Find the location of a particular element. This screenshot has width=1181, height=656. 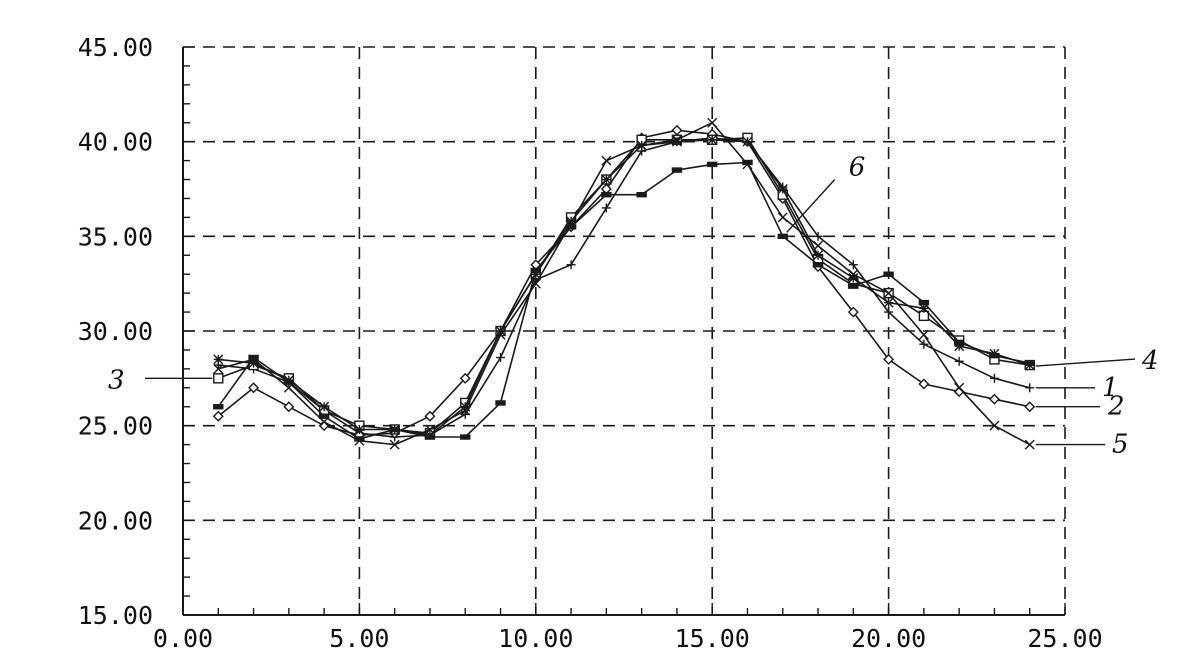

x-tick-label: 0.00 is located at coordinates (183, 637).